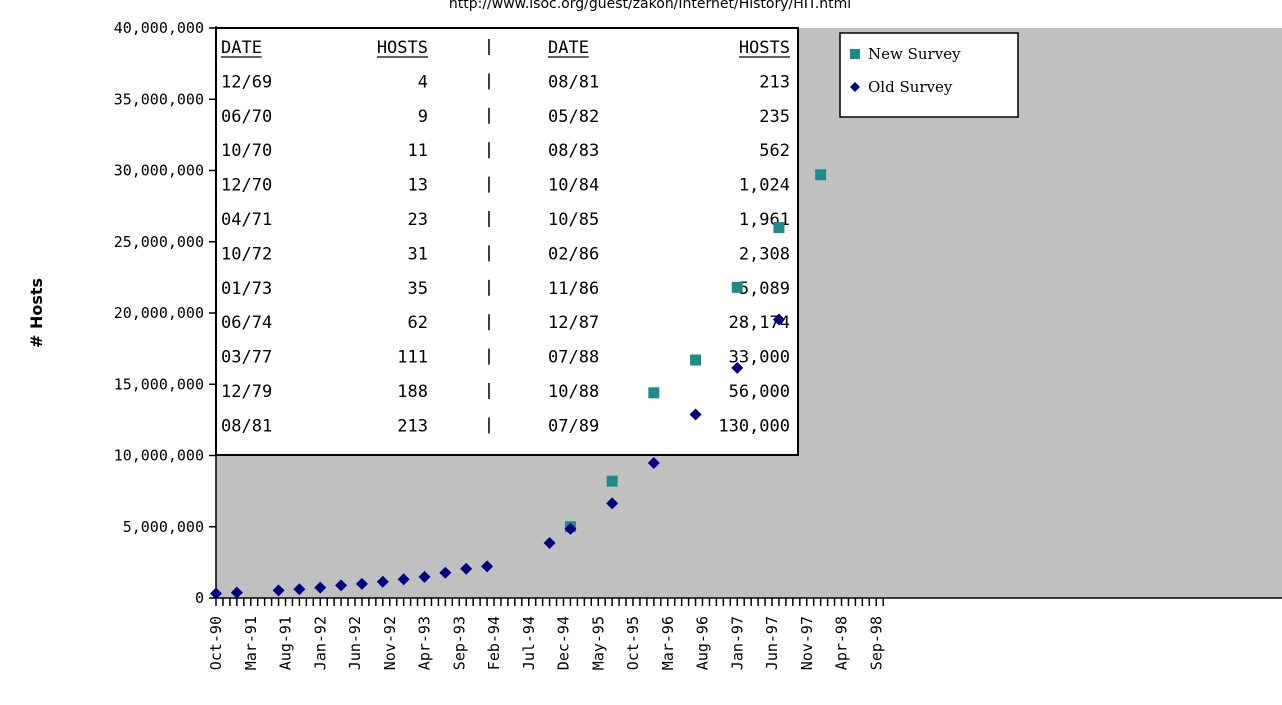 This screenshot has width=1282, height=705. I want to click on x-tick-label: Sep-98, so click(876, 643).